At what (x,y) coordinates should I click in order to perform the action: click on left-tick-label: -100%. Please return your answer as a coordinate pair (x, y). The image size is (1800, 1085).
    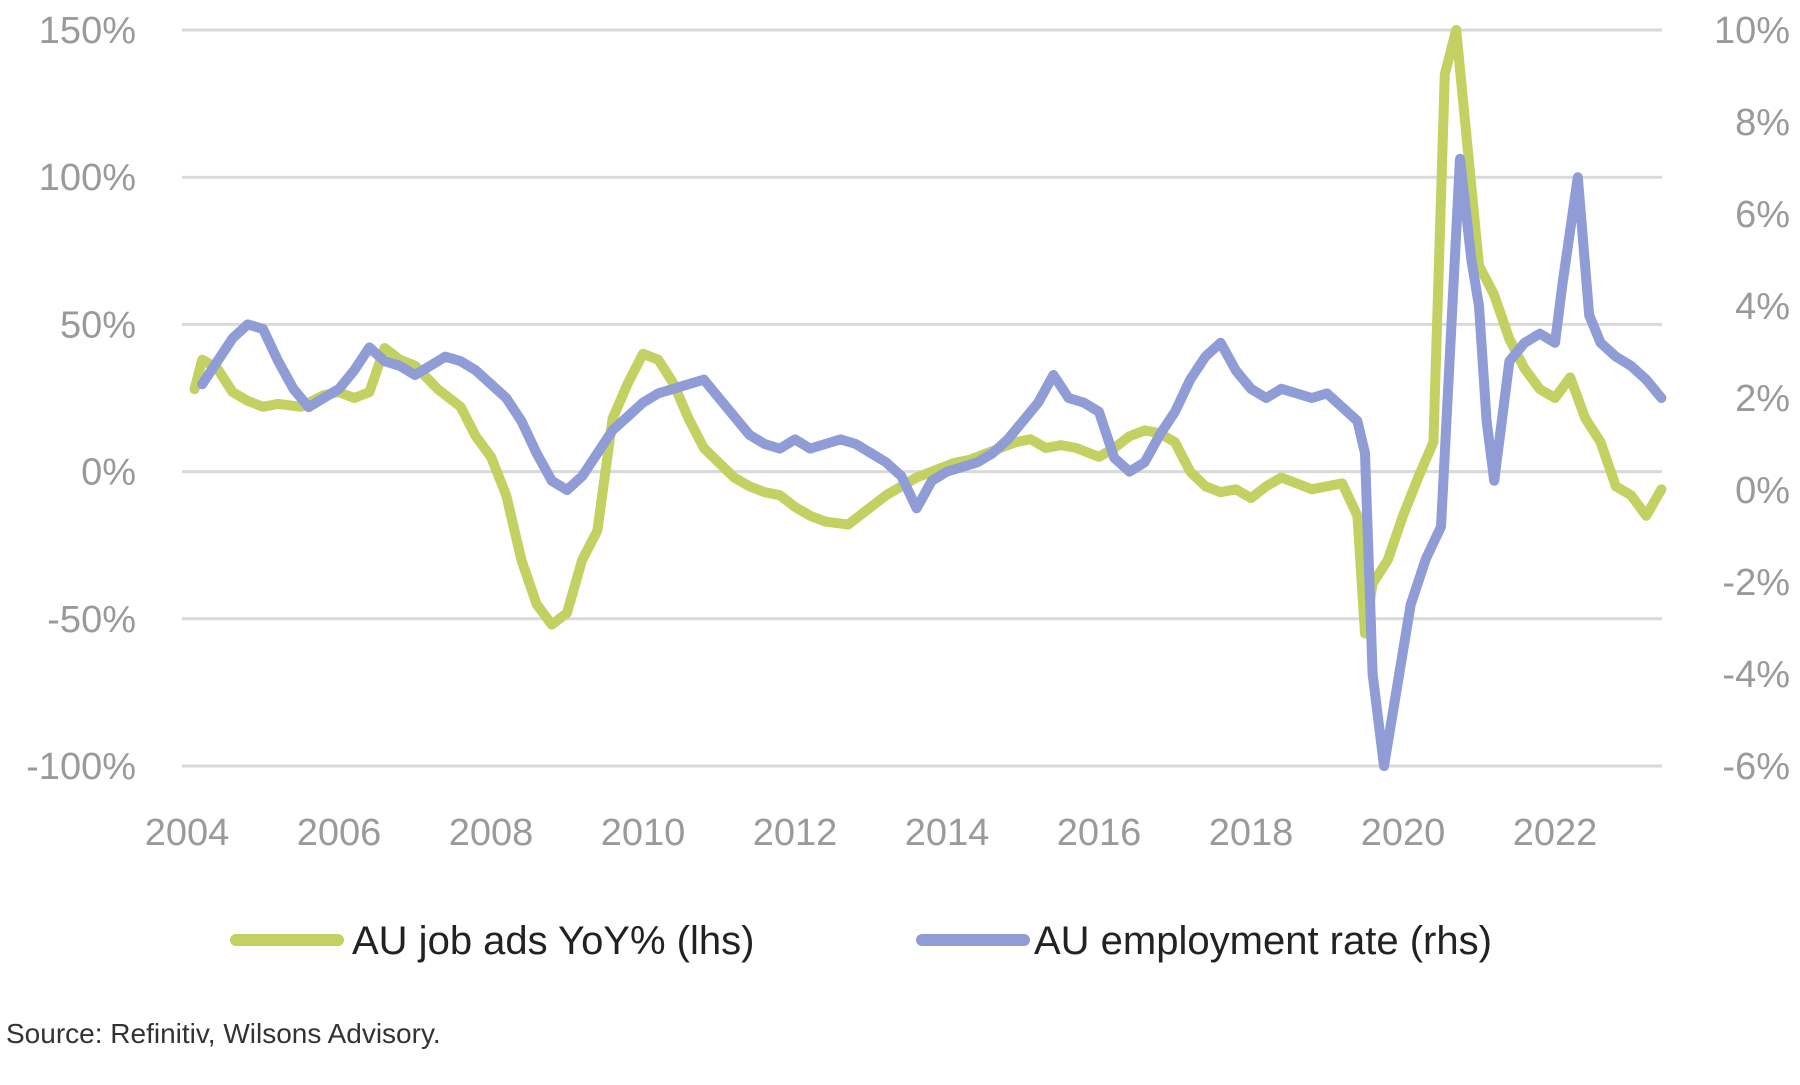
    Looking at the image, I should click on (81, 767).